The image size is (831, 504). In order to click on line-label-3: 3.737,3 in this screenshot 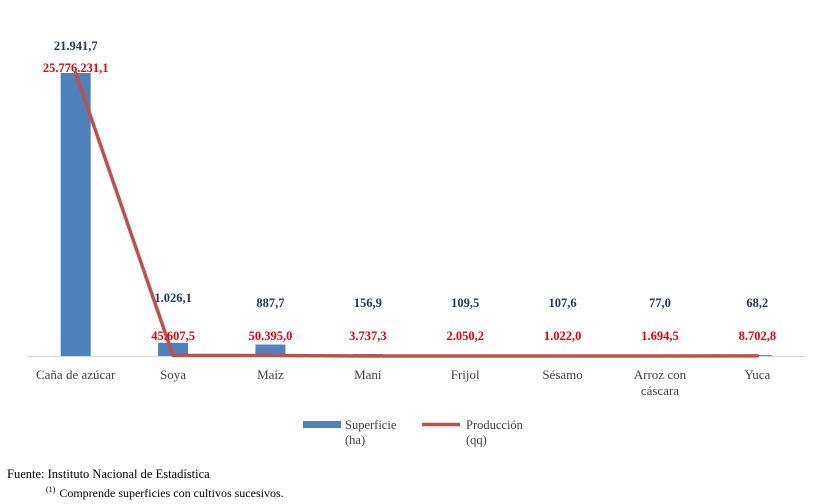, I will do `click(368, 336)`.